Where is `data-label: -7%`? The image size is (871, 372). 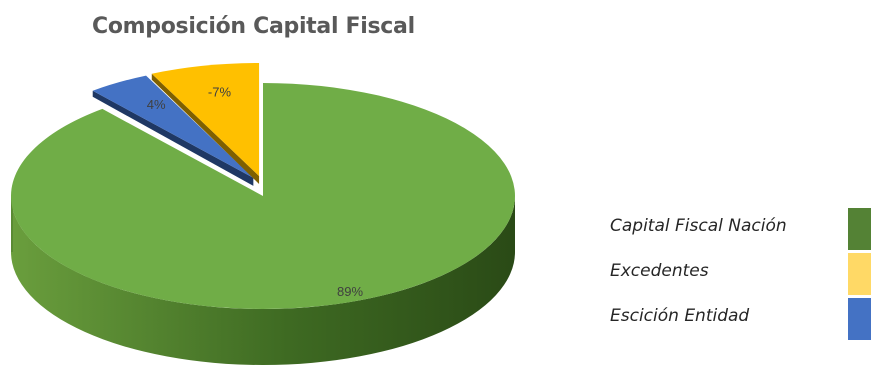 data-label: -7% is located at coordinates (220, 92).